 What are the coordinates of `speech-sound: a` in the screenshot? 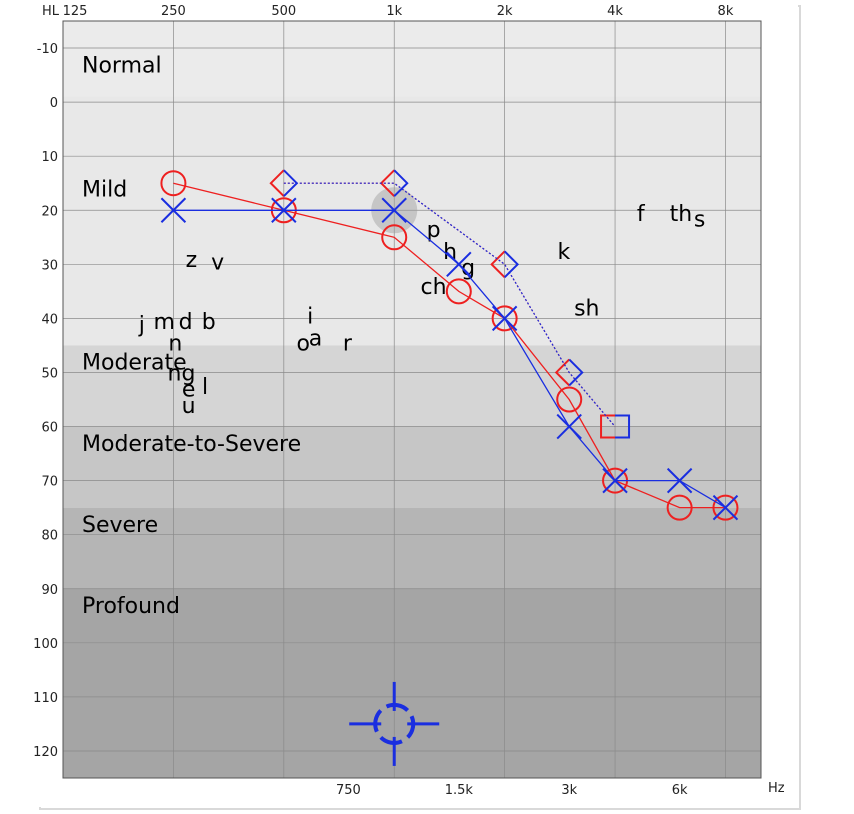 It's located at (315, 338).